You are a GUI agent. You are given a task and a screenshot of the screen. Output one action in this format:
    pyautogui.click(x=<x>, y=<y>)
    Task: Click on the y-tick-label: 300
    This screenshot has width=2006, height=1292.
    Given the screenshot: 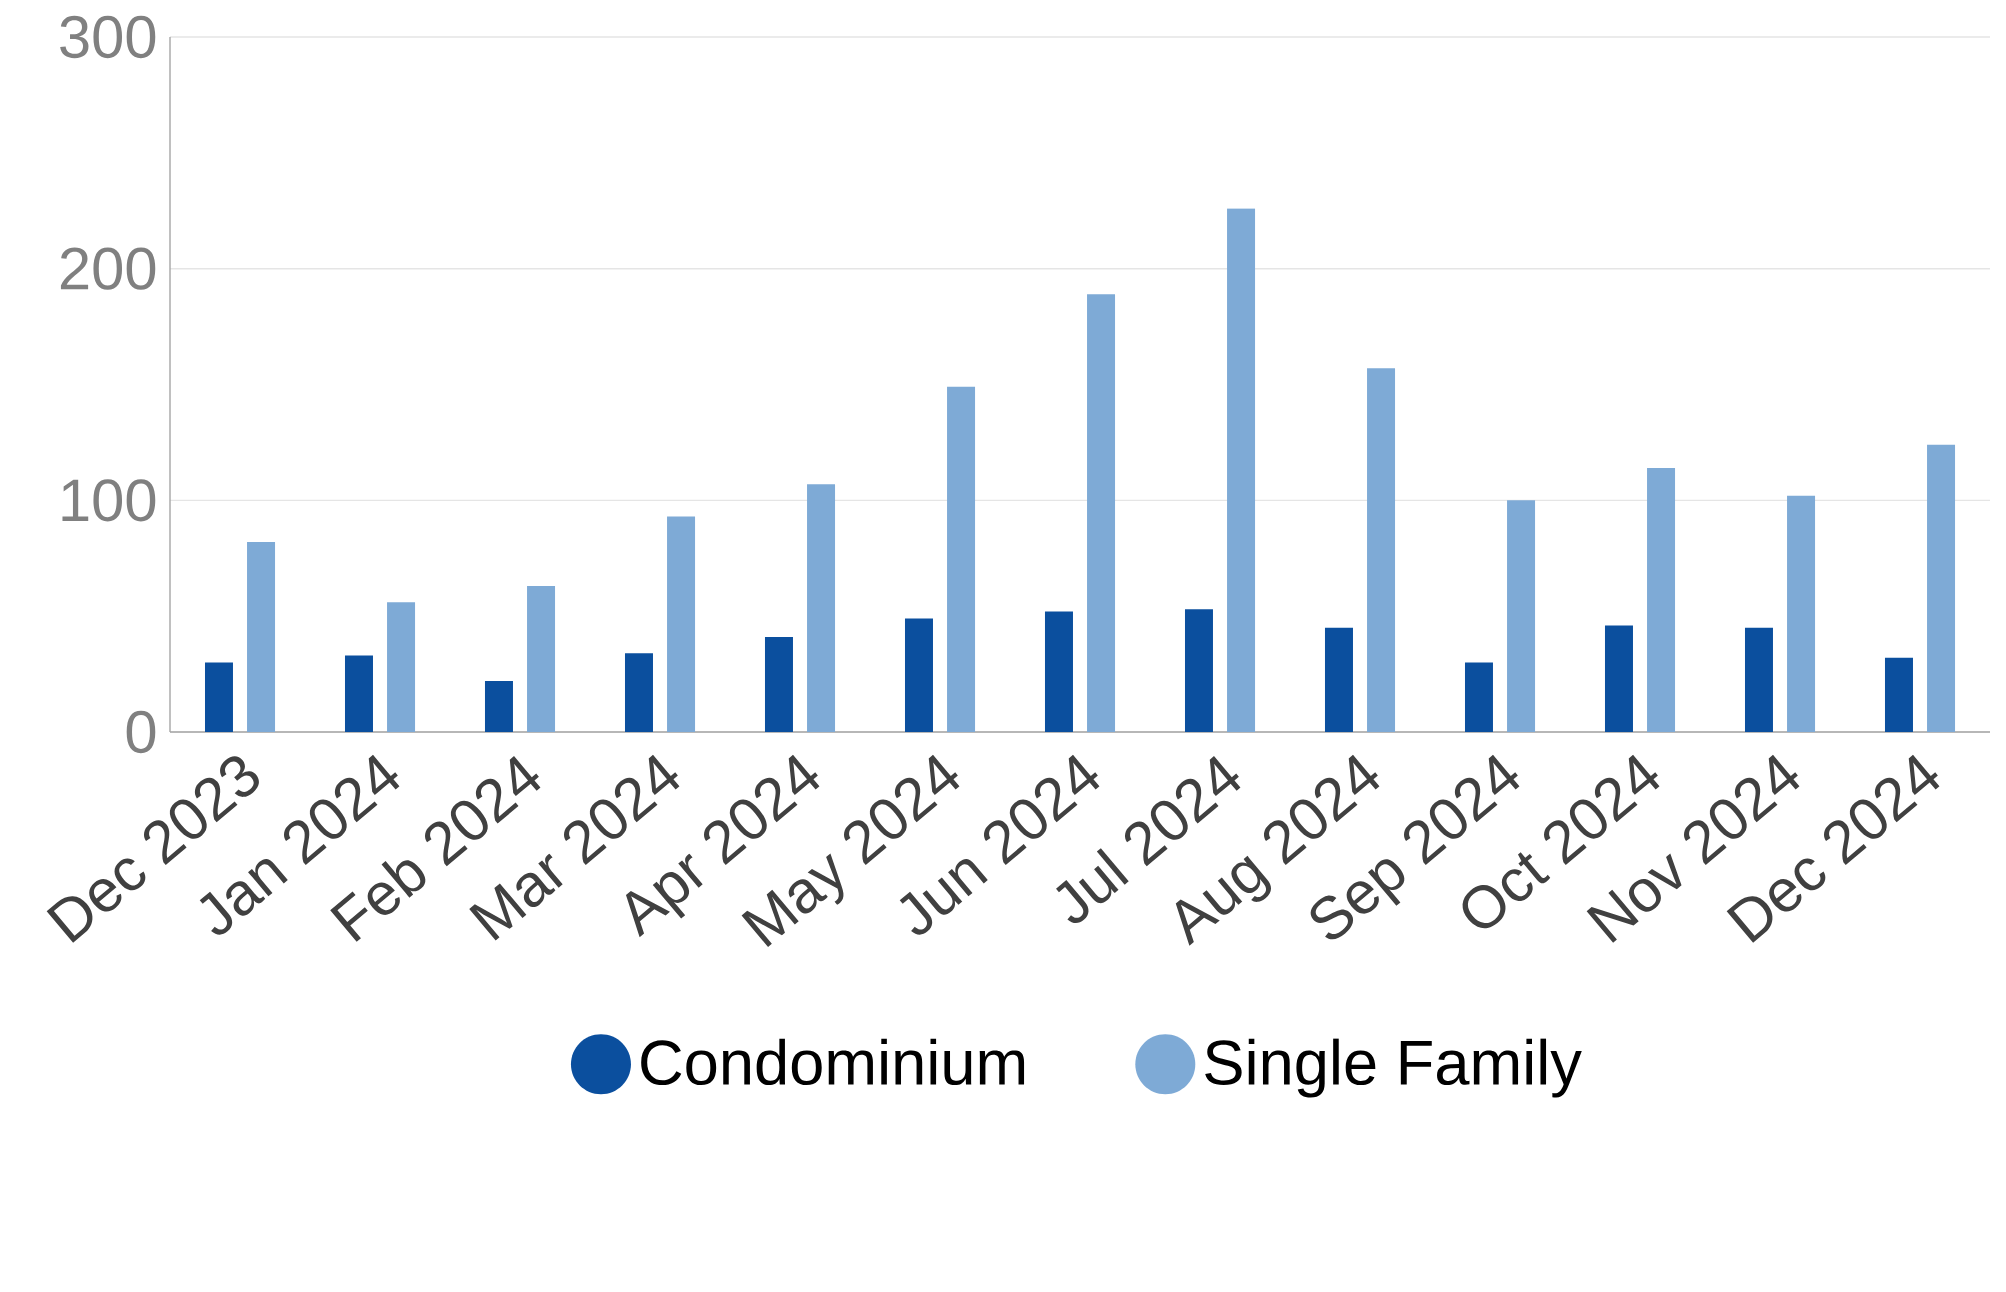 What is the action you would take?
    pyautogui.click(x=108, y=37)
    